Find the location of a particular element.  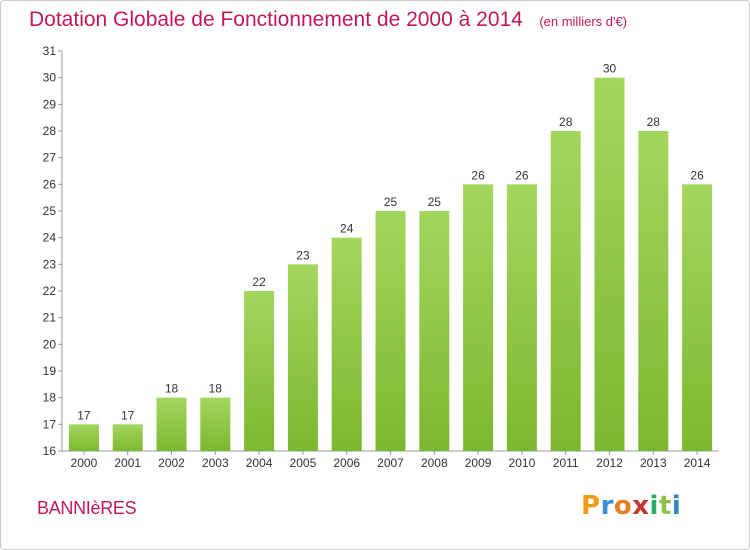

x-tick-label: 2006 is located at coordinates (346, 463).